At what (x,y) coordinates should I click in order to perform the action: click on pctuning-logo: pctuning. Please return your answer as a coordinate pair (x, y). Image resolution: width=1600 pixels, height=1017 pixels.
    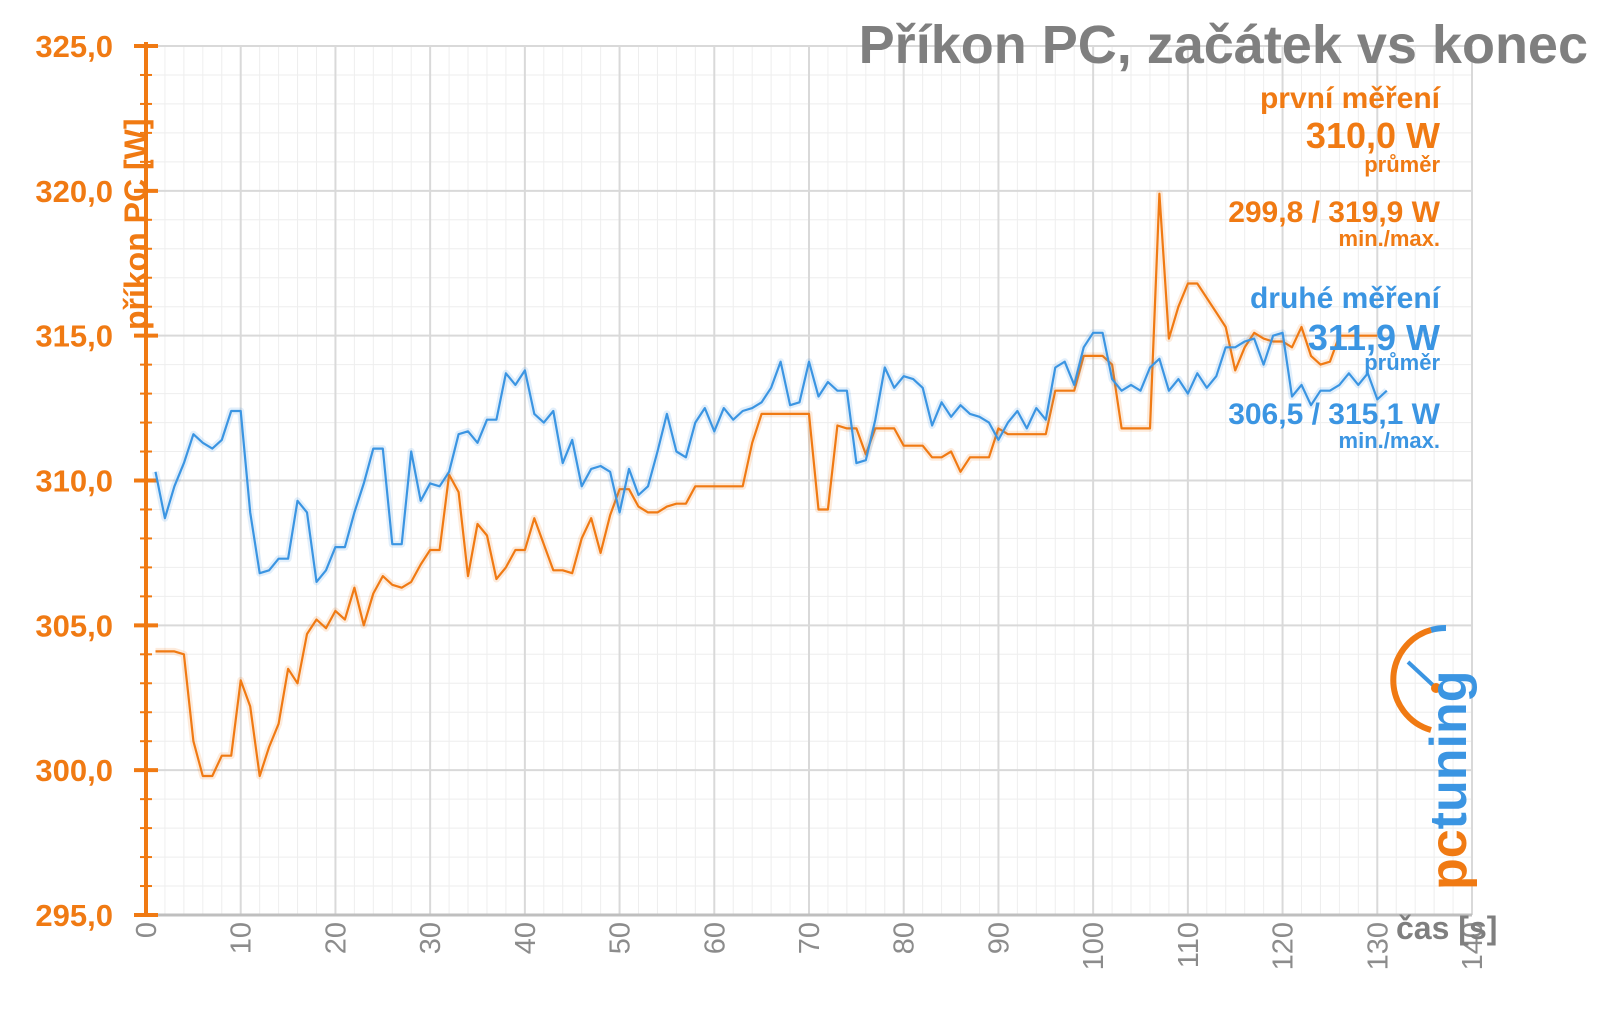
    Looking at the image, I should click on (1434, 757).